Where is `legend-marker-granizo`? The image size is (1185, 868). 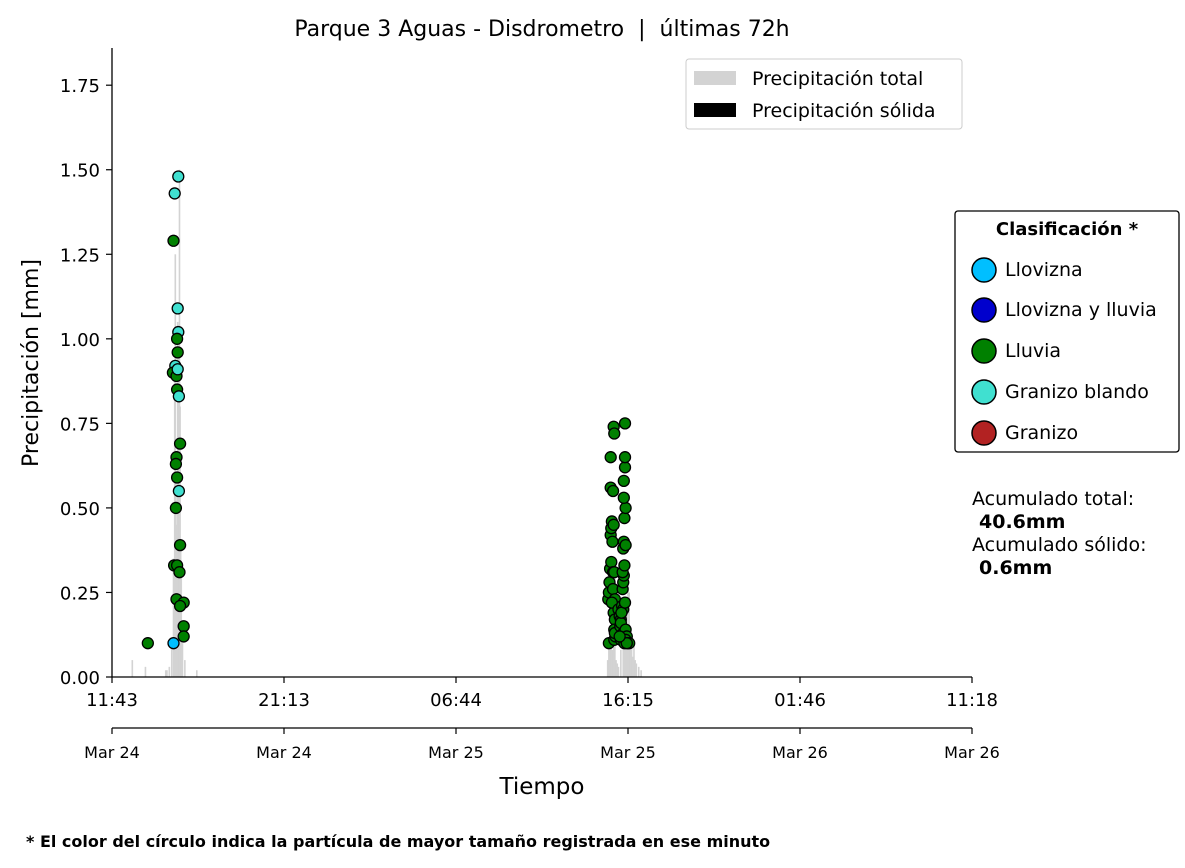 legend-marker-granizo is located at coordinates (984, 433).